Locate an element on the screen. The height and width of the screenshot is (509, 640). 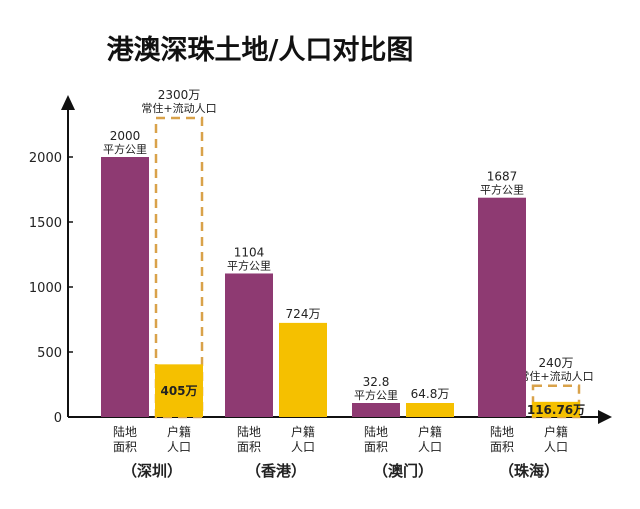
total-population-value: 240万 is located at coordinates (556, 363).